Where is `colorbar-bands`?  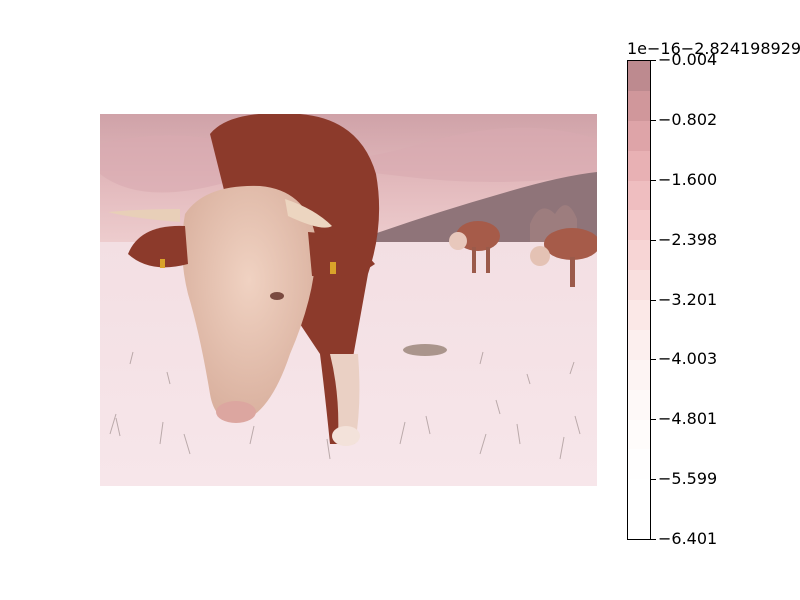 colorbar-bands is located at coordinates (639, 300).